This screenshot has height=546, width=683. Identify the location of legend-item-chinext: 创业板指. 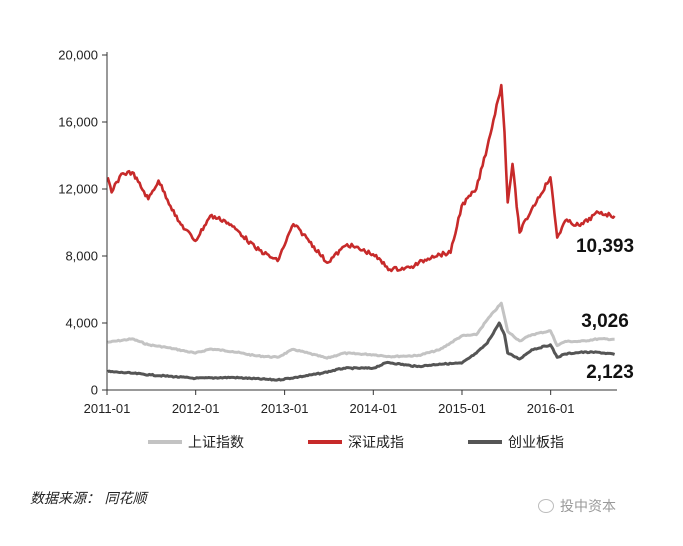
(516, 442).